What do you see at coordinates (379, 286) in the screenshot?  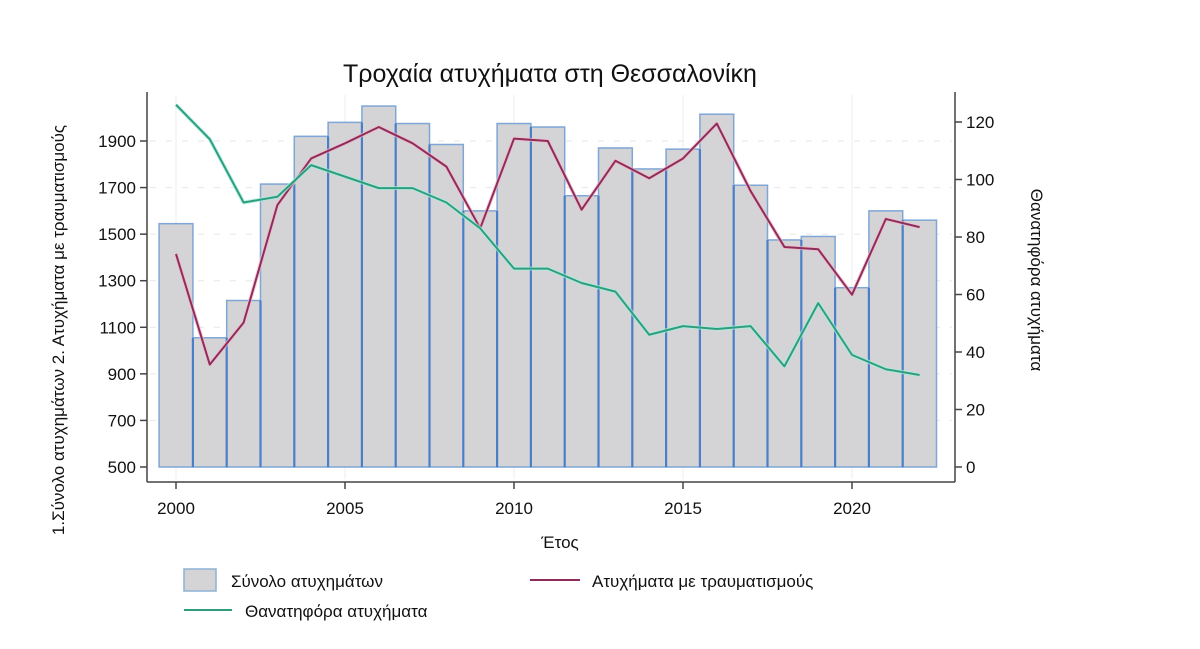 I see `bar-2006` at bounding box center [379, 286].